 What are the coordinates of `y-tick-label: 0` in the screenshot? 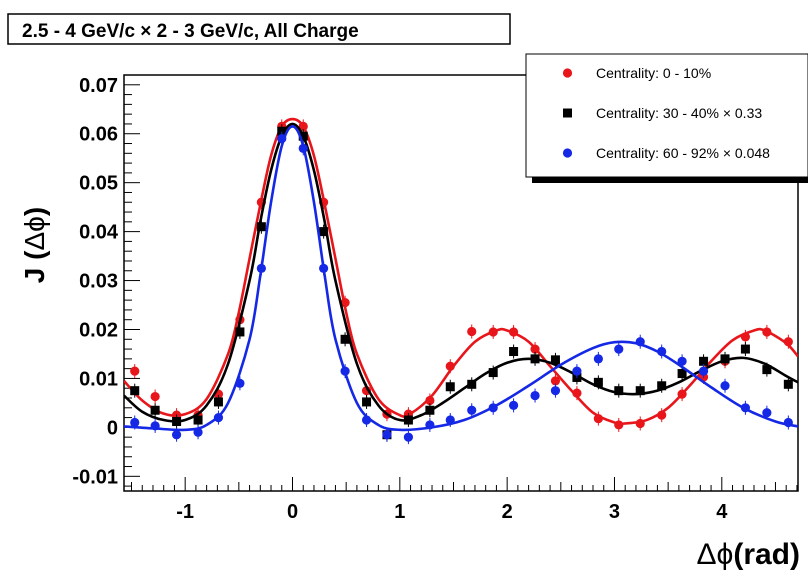 It's located at (112, 428).